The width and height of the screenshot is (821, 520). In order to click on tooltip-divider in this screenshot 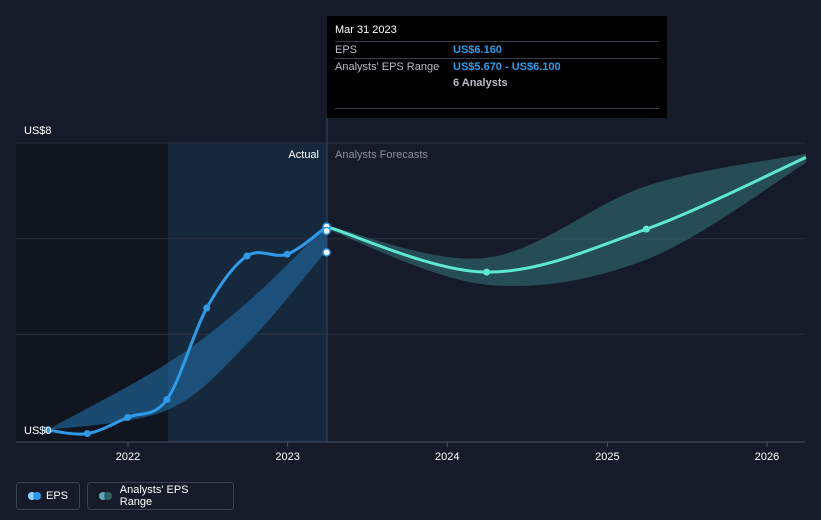, I will do `click(497, 108)`.